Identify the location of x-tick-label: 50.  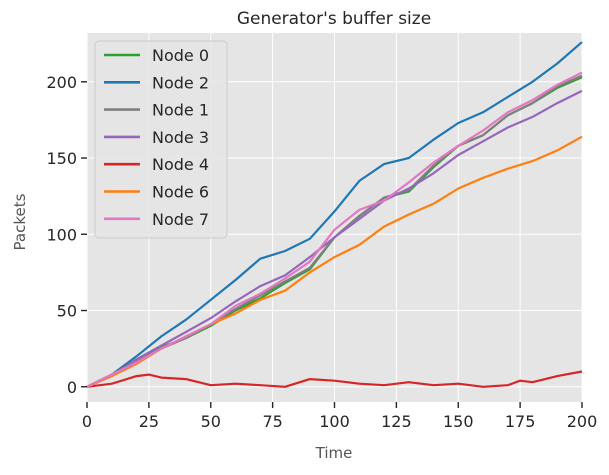
(211, 421).